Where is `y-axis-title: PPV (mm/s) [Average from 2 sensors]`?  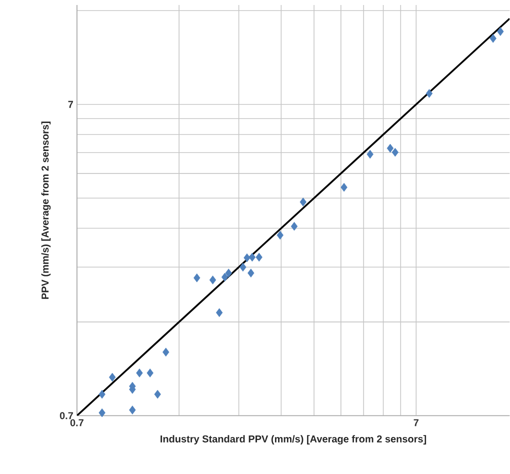
y-axis-title: PPV (mm/s) [Average from 2 sensors] is located at coordinates (46, 211).